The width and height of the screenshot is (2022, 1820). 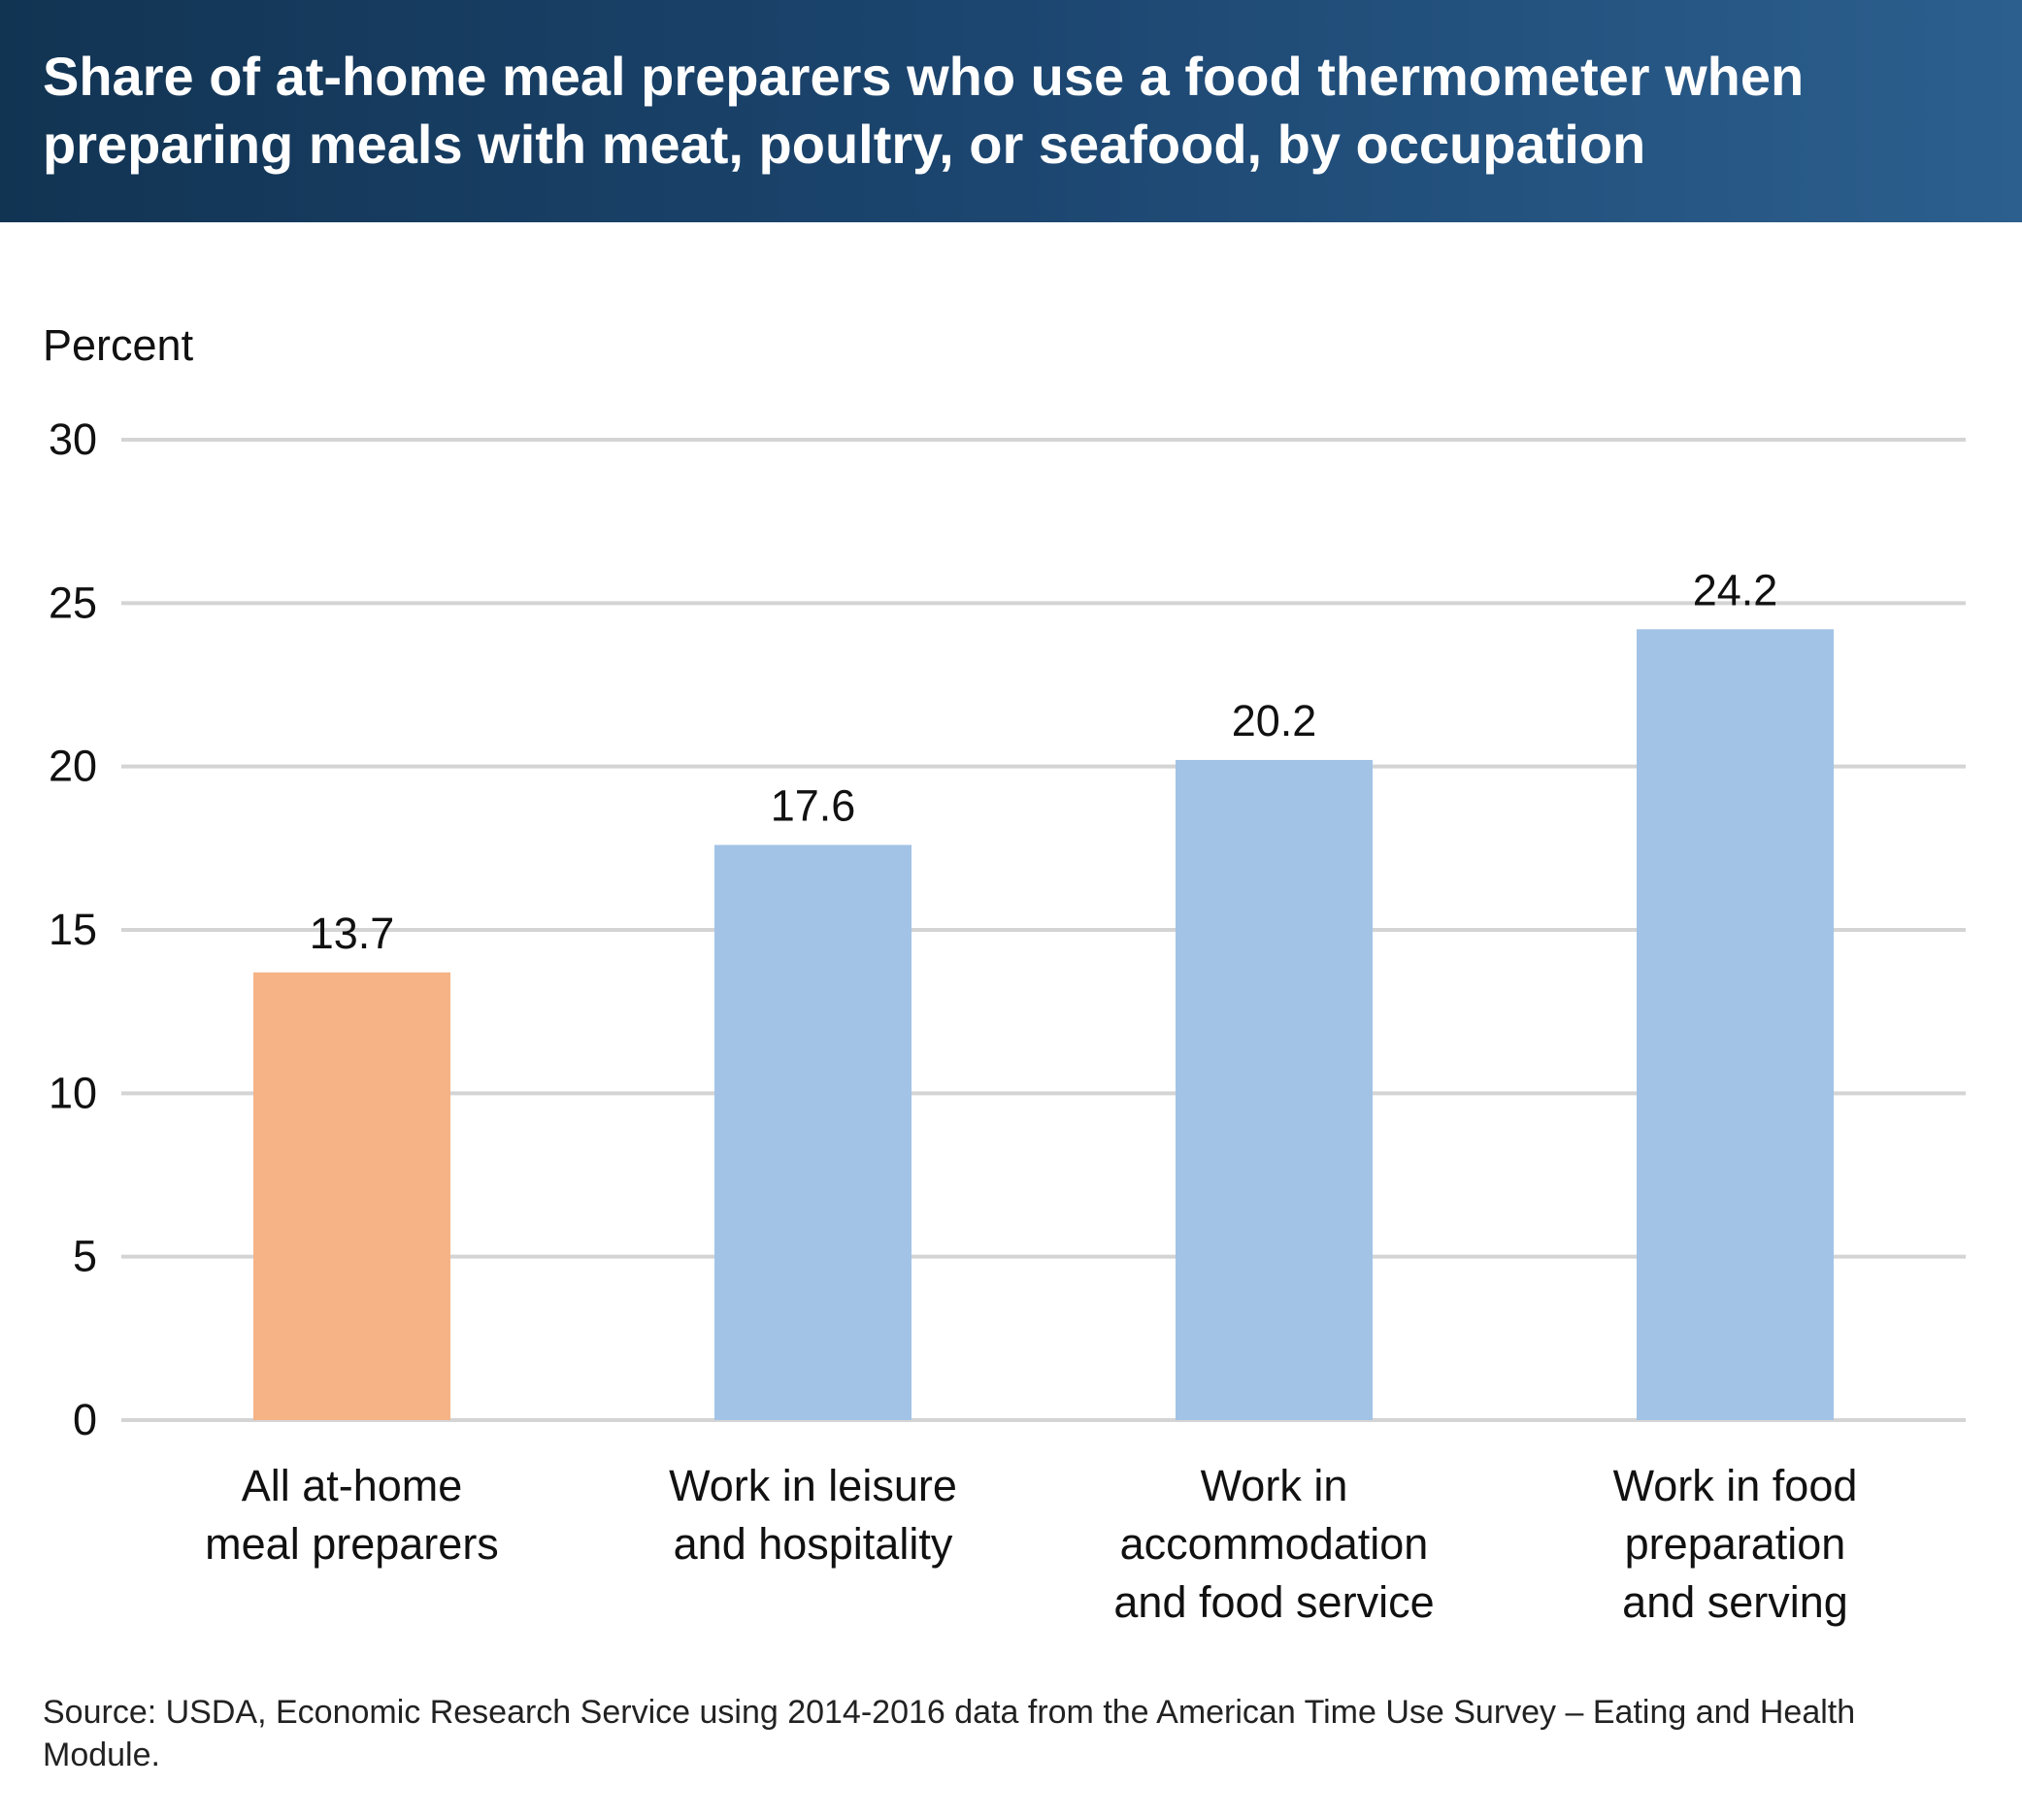 I want to click on category-label-line: and hospitality, so click(x=813, y=1544).